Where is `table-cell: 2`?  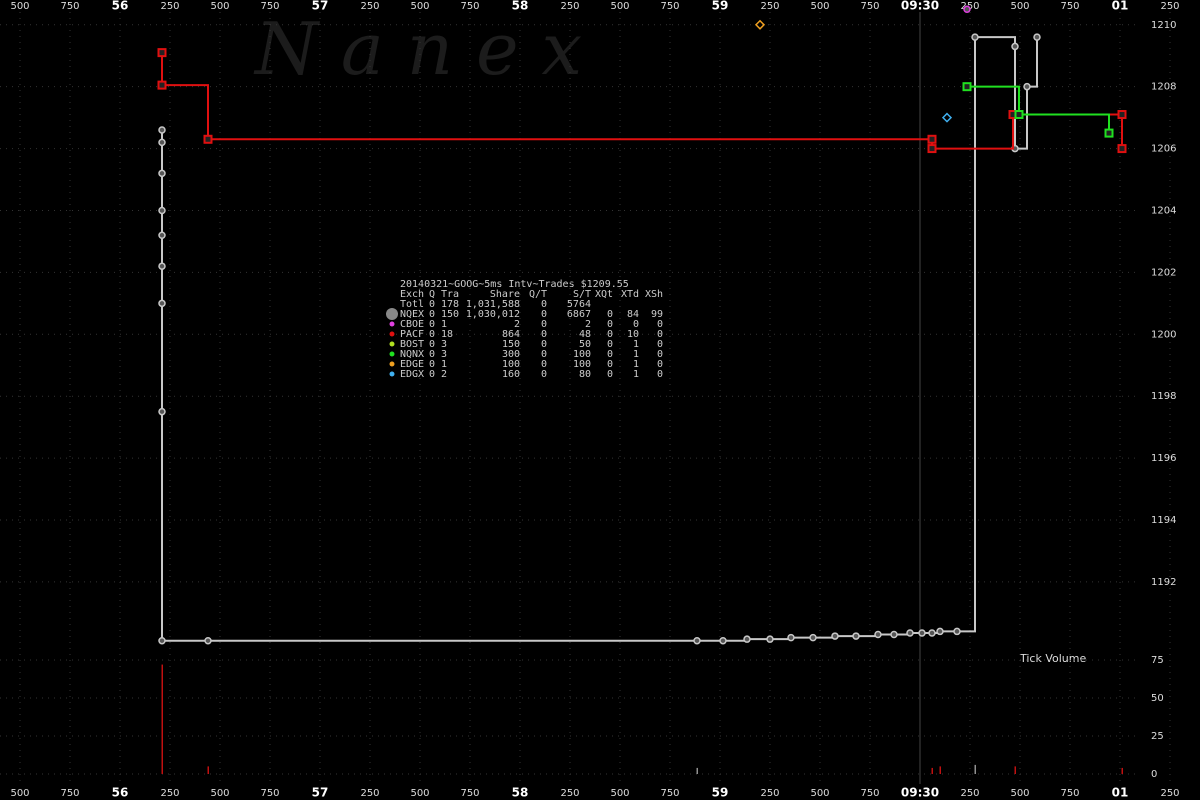 table-cell: 2 is located at coordinates (517, 324).